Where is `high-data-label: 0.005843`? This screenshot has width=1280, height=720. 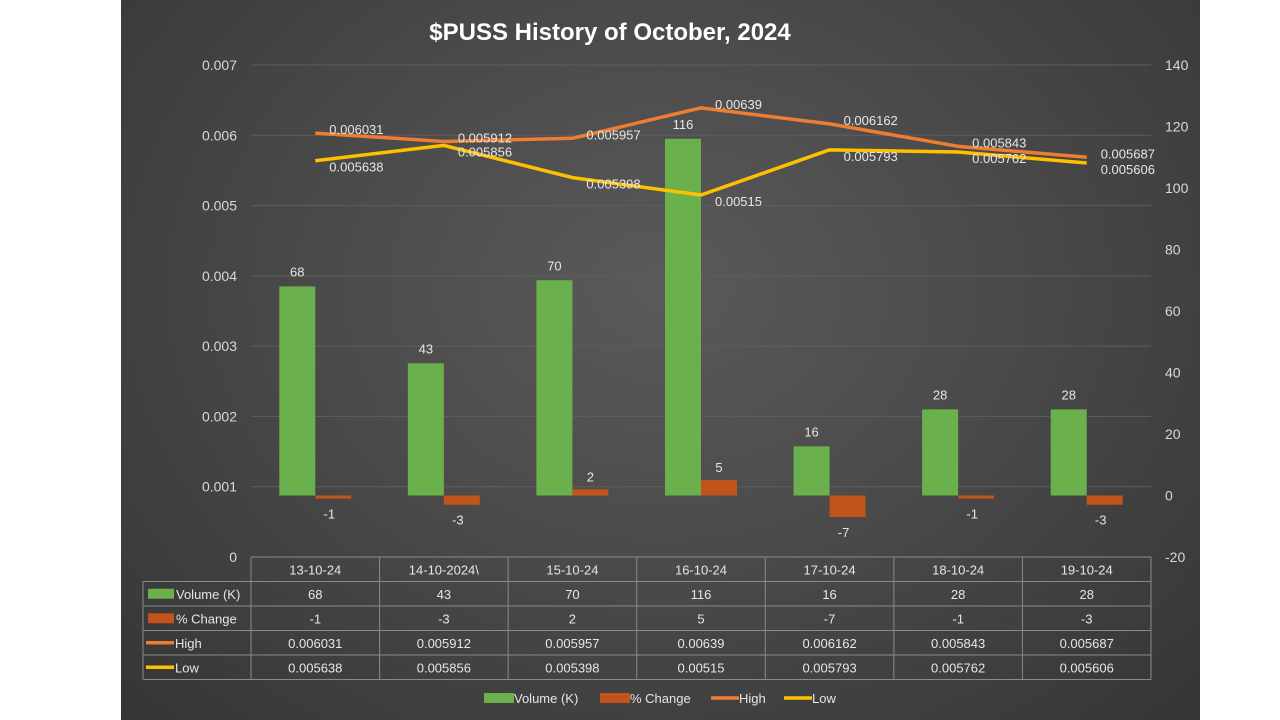 high-data-label: 0.005843 is located at coordinates (999, 142).